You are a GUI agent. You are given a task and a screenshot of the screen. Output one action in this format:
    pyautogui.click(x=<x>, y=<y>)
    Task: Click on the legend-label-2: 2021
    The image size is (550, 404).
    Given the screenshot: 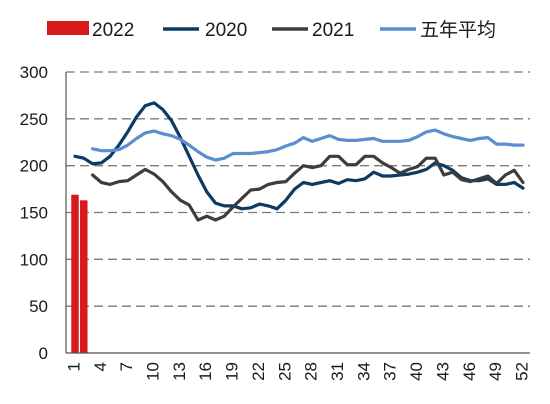 What is the action you would take?
    pyautogui.click(x=333, y=30)
    